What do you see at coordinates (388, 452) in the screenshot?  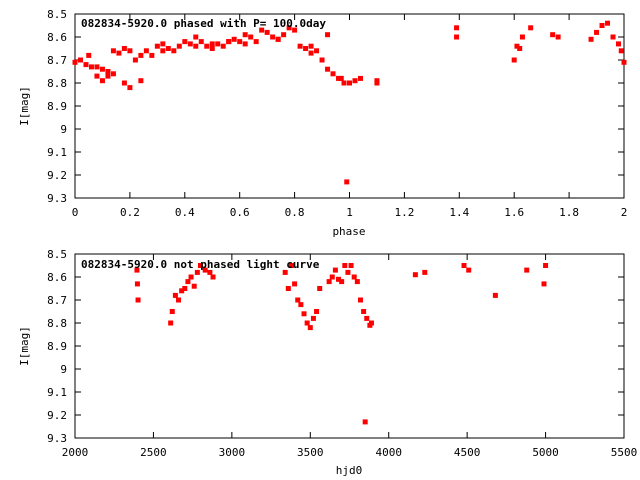 I see `unphased-x-tick-label: 4000` at bounding box center [388, 452].